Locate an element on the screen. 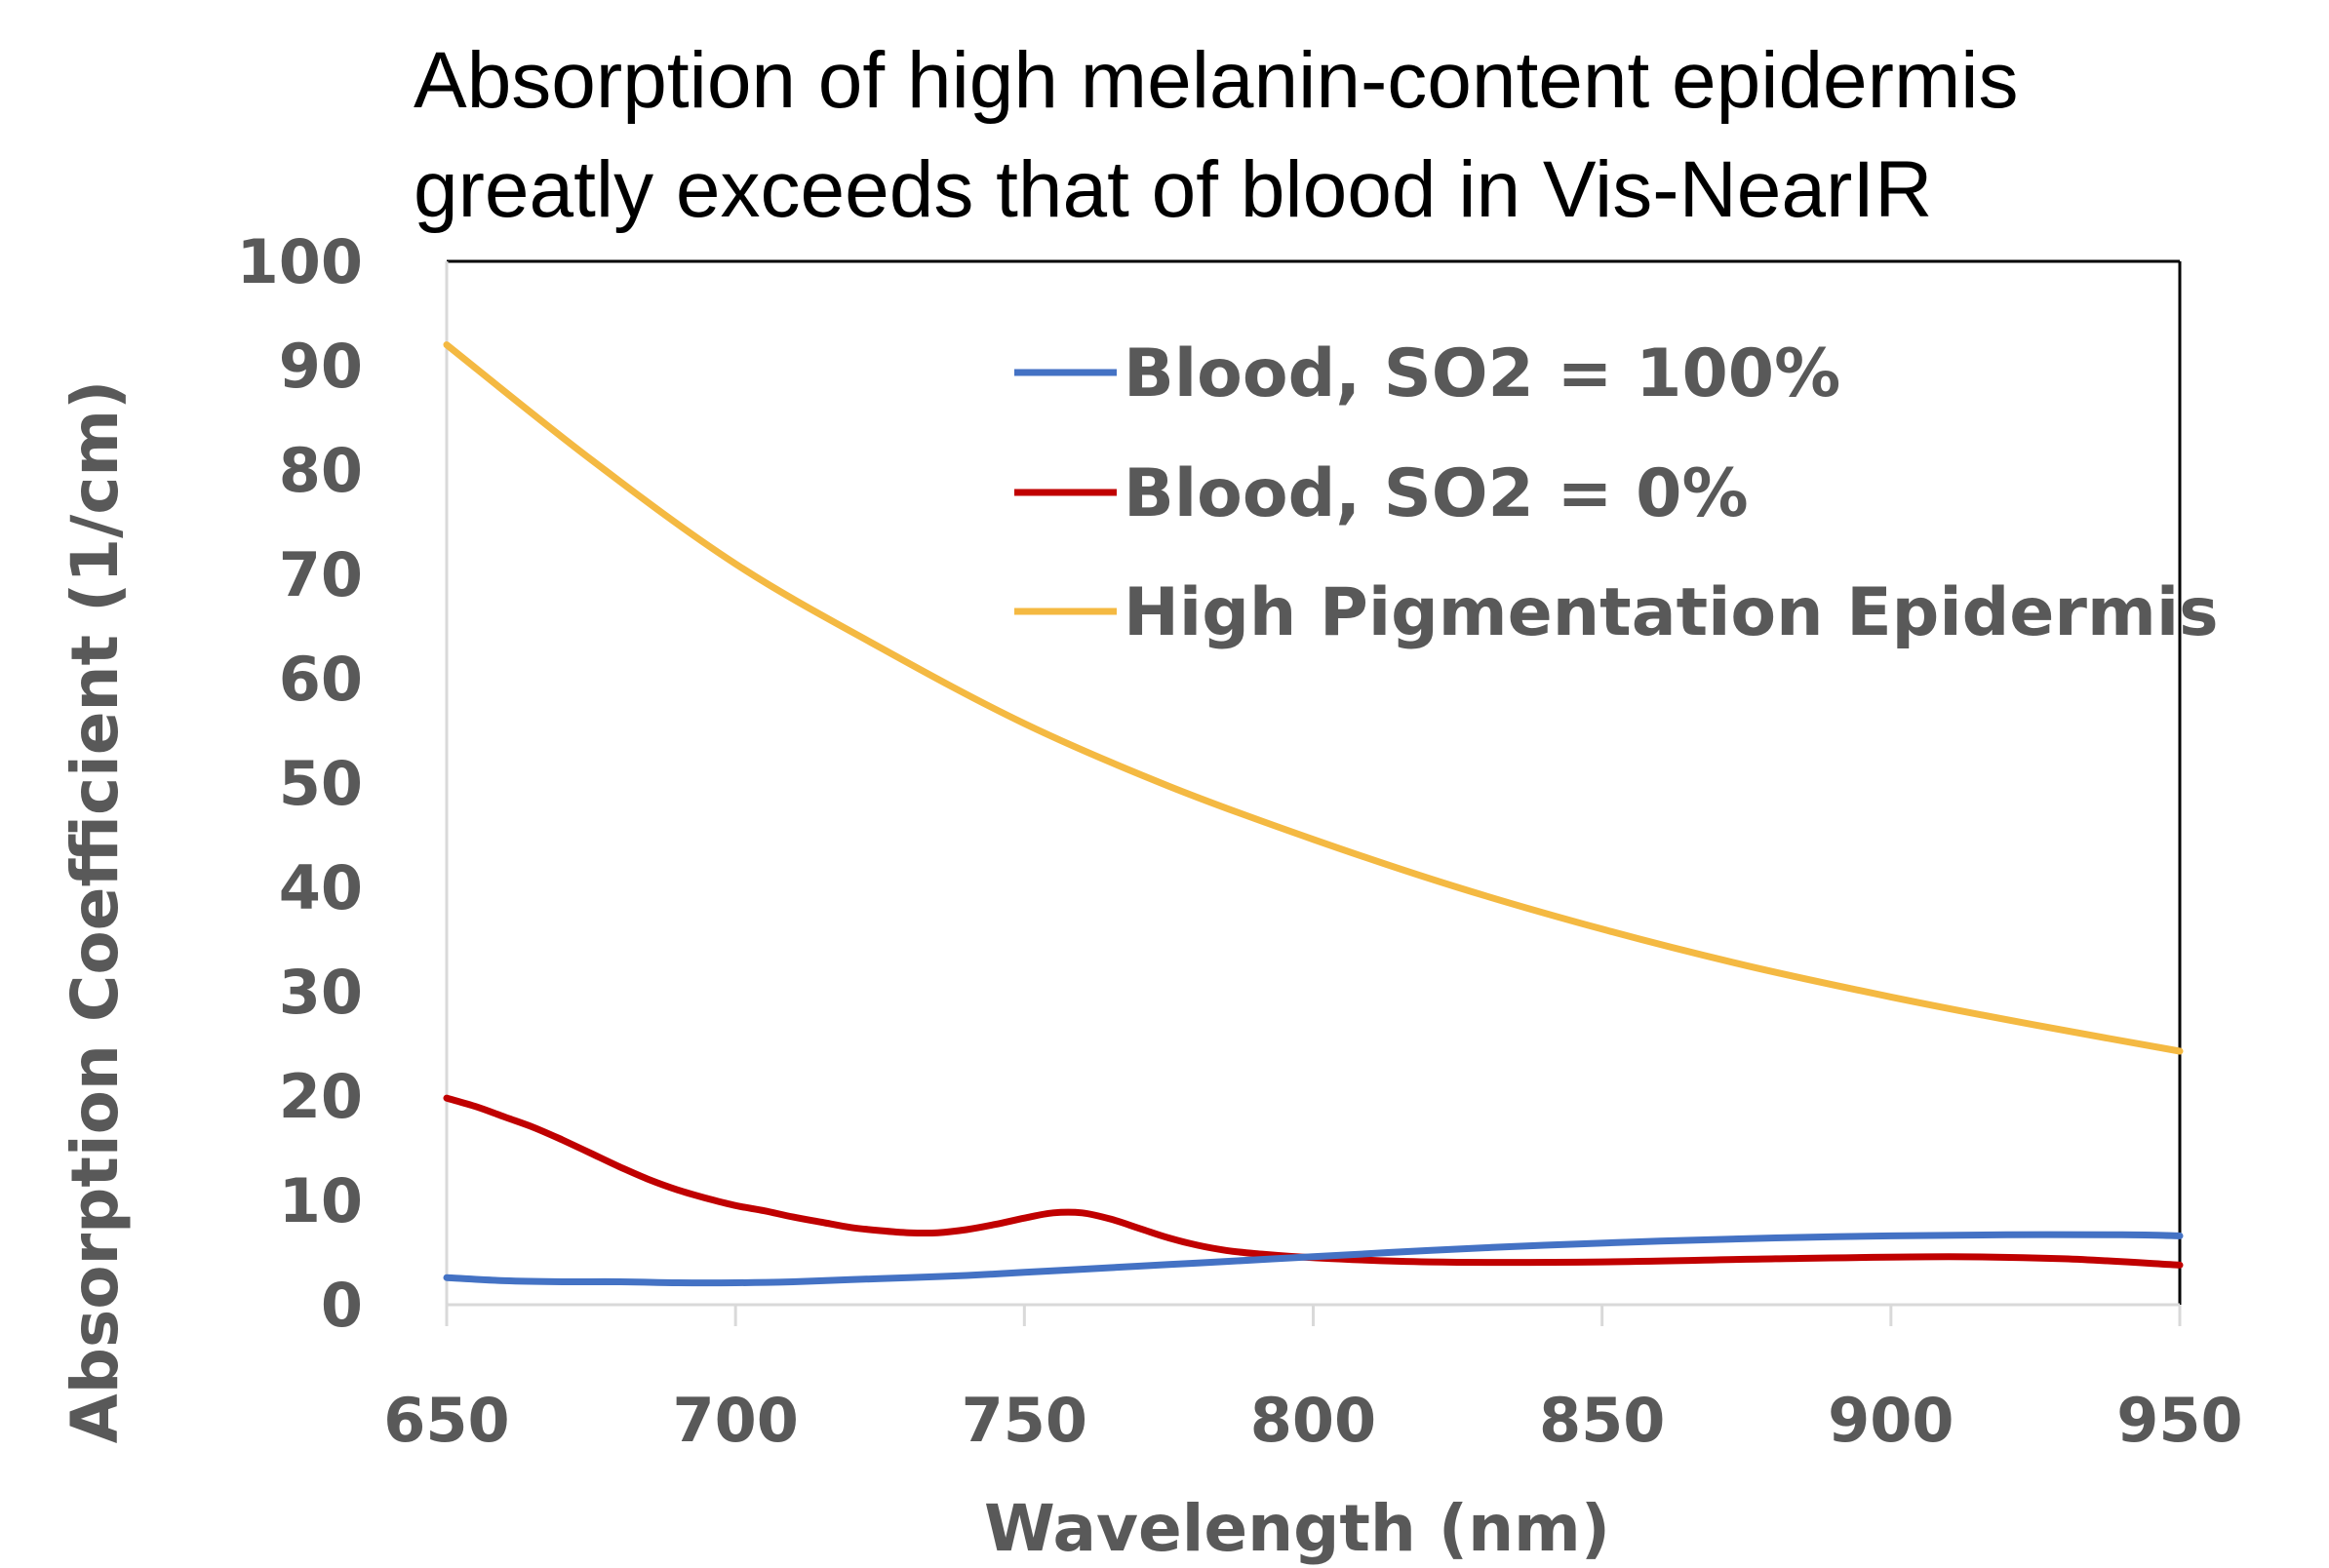  x-axis-ticks: 650 700 750 800 850 900 950 is located at coordinates (1313, 1380).